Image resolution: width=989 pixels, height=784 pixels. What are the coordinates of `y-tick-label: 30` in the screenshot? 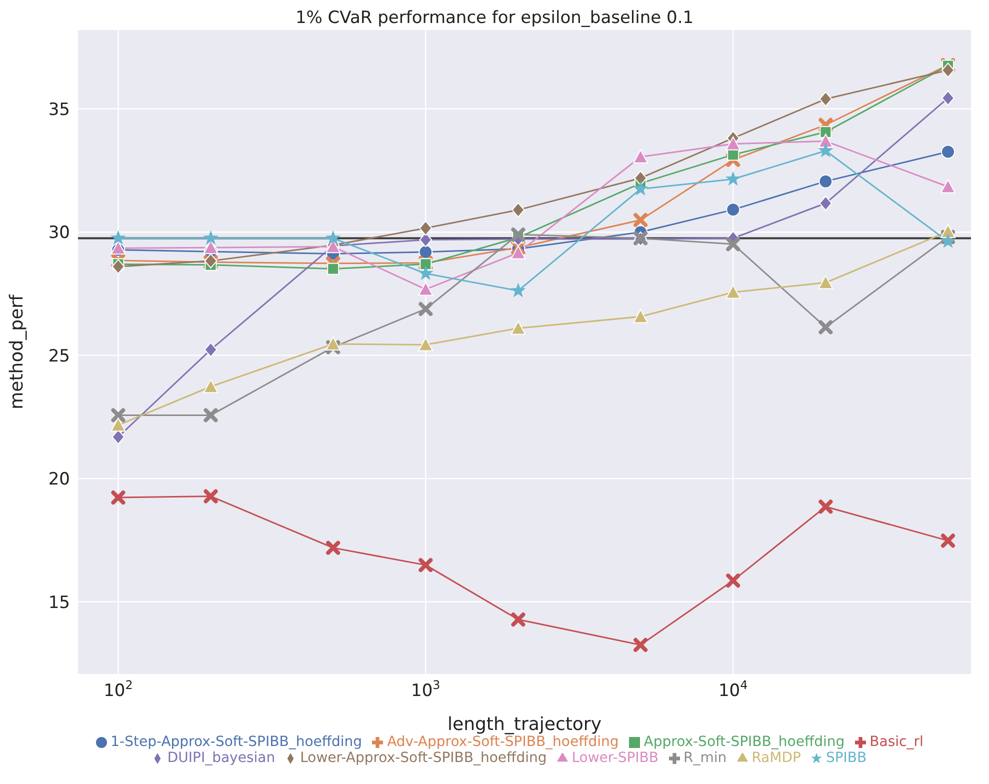 It's located at (59, 233).